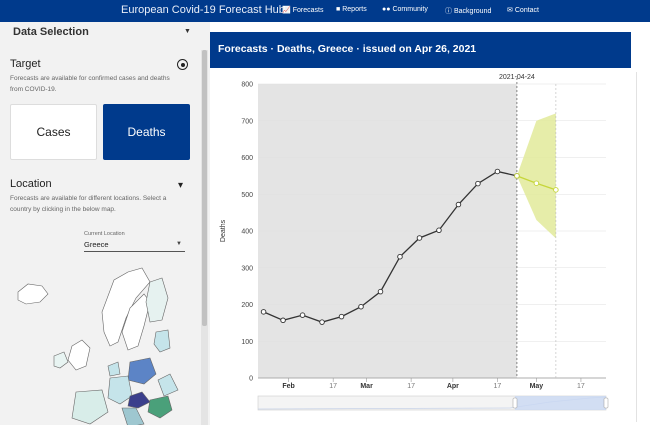  I want to click on envelope-icon: ✉, so click(510, 10).